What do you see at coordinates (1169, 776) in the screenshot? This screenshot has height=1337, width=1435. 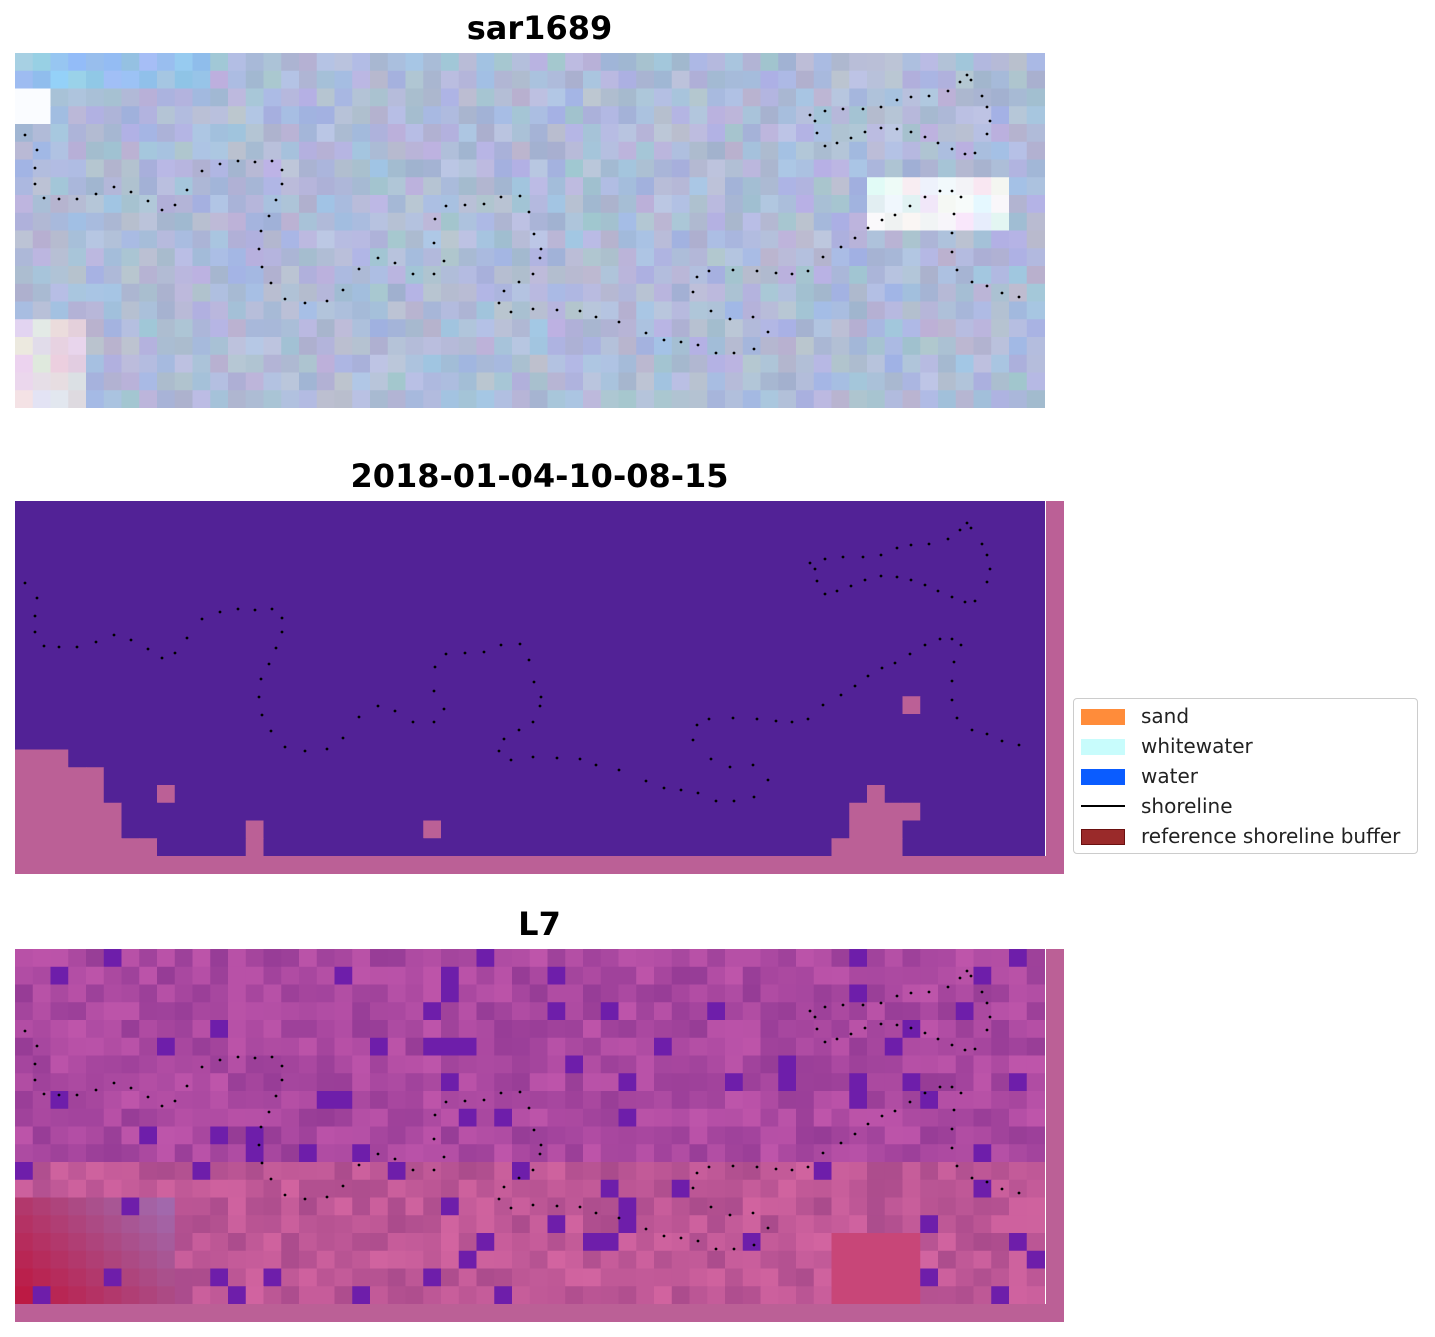 I see `legend-label-water: water` at bounding box center [1169, 776].